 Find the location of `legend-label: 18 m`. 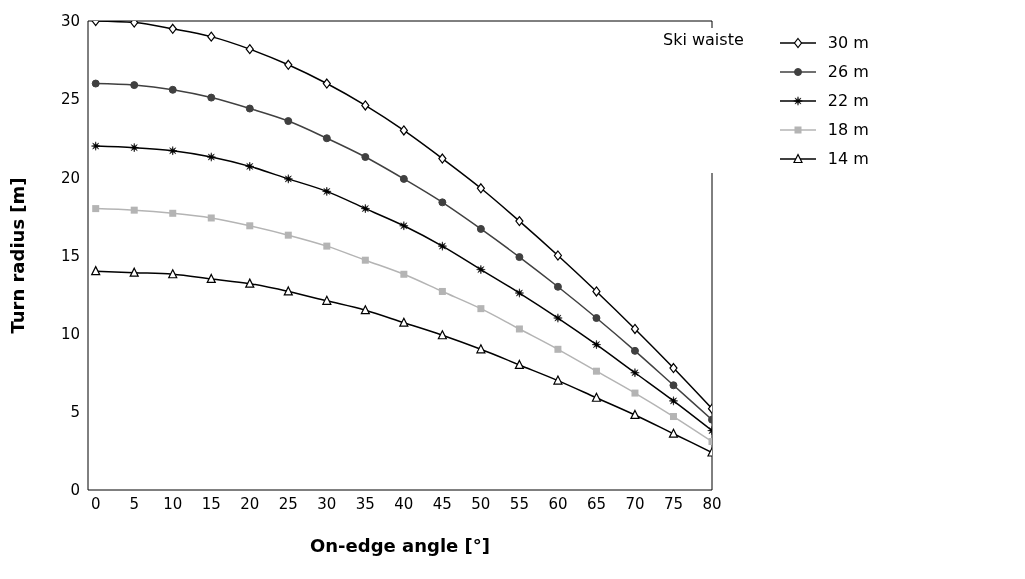

legend-label: 18 m is located at coordinates (848, 129).